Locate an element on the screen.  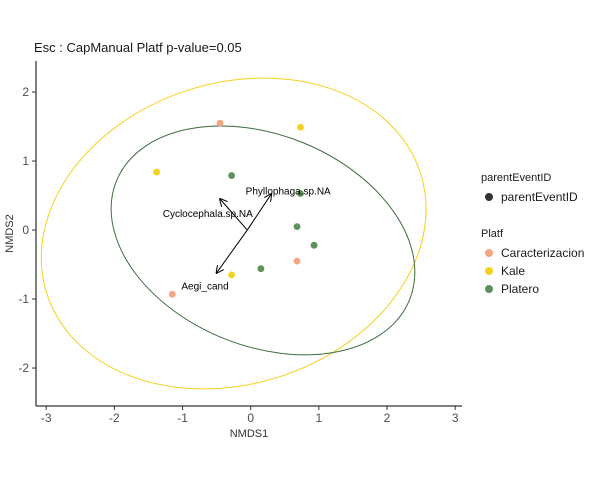
x-tick-label: -3 is located at coordinates (46, 418).